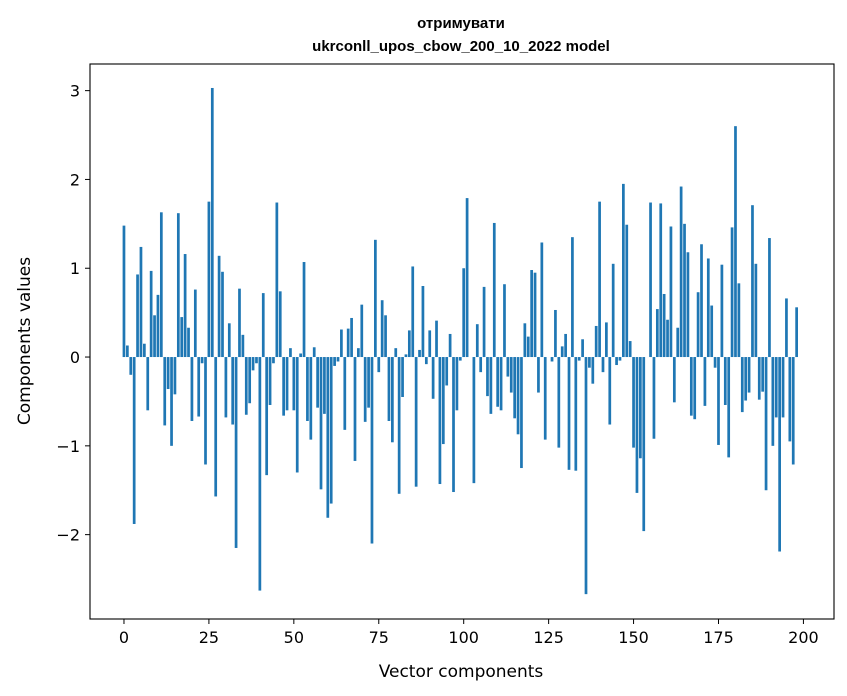 This screenshot has width=847, height=696. I want to click on y-tick-label: 0, so click(75, 357).